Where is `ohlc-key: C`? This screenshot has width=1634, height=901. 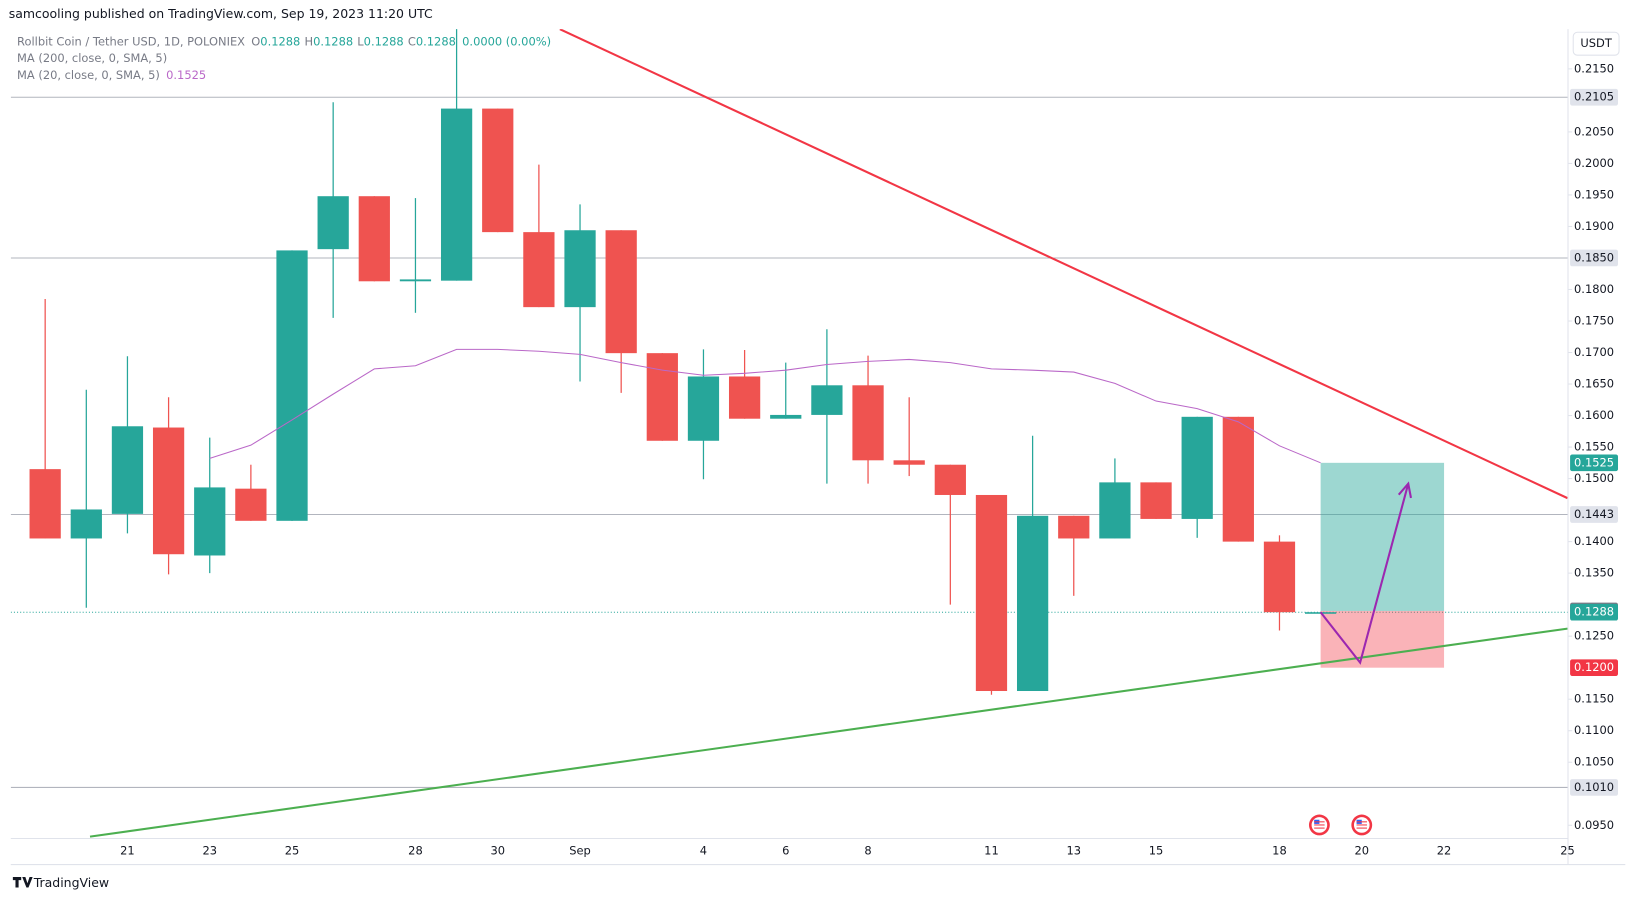 ohlc-key: C is located at coordinates (412, 41).